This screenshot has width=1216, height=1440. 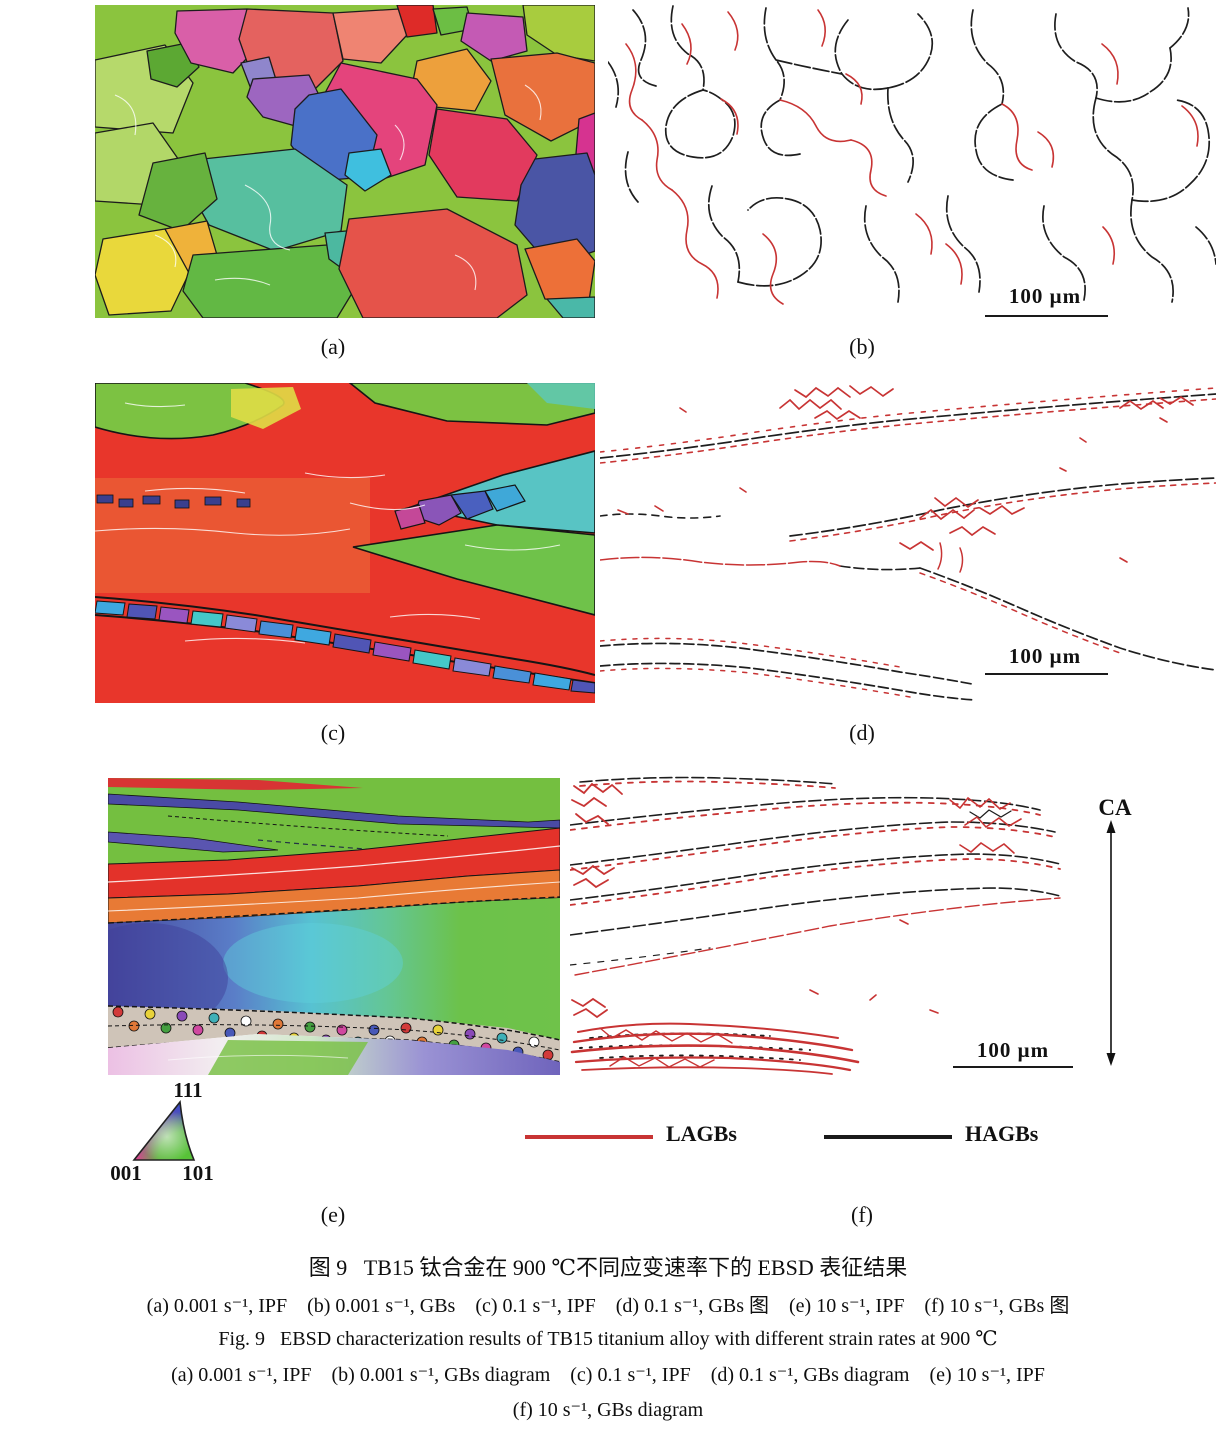 I want to click on ipf-map-c-graphic, so click(x=345, y=543).